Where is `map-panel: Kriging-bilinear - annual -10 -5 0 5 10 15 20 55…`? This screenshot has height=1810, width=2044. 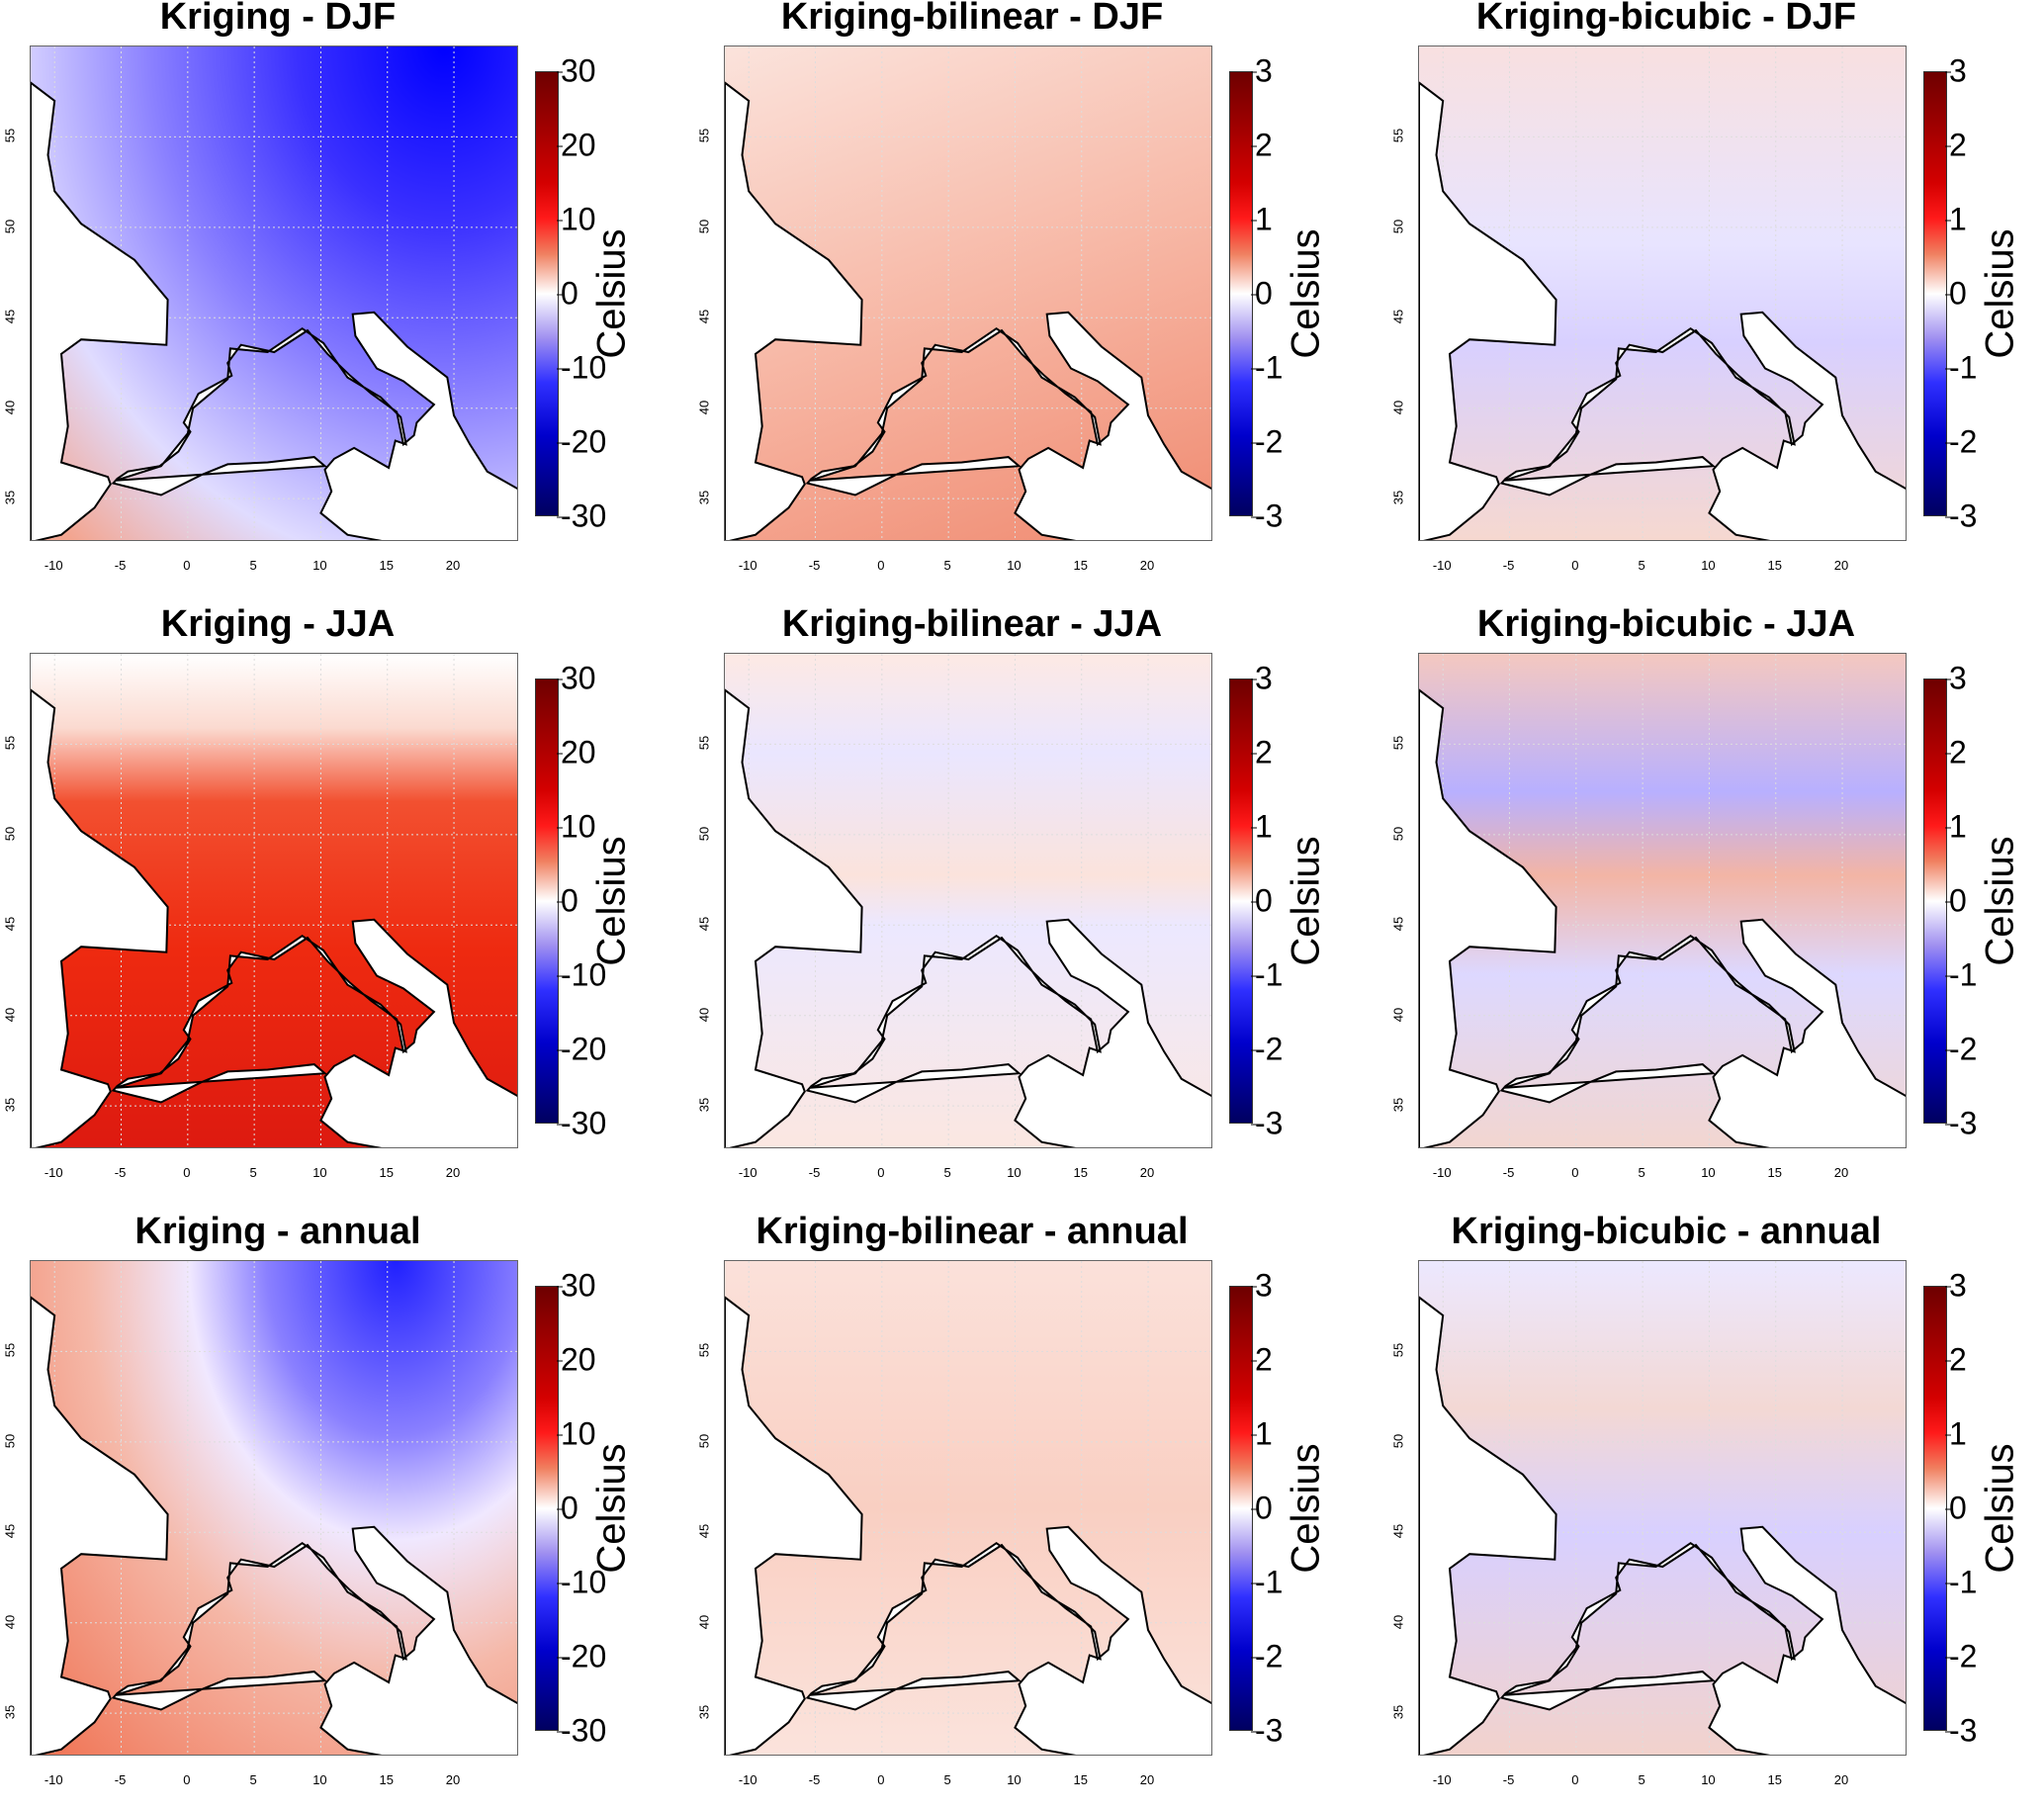
map-panel: Kriging-bilinear - annual -10 -5 0 5 10 15 20 55… is located at coordinates (1036, 1510).